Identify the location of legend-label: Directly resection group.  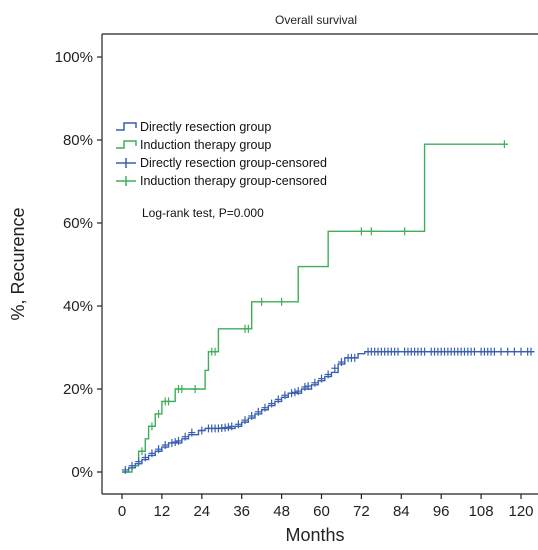
(205, 127).